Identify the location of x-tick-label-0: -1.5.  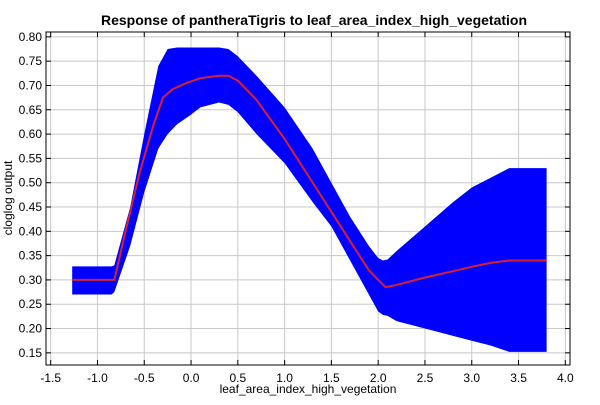
(50, 378).